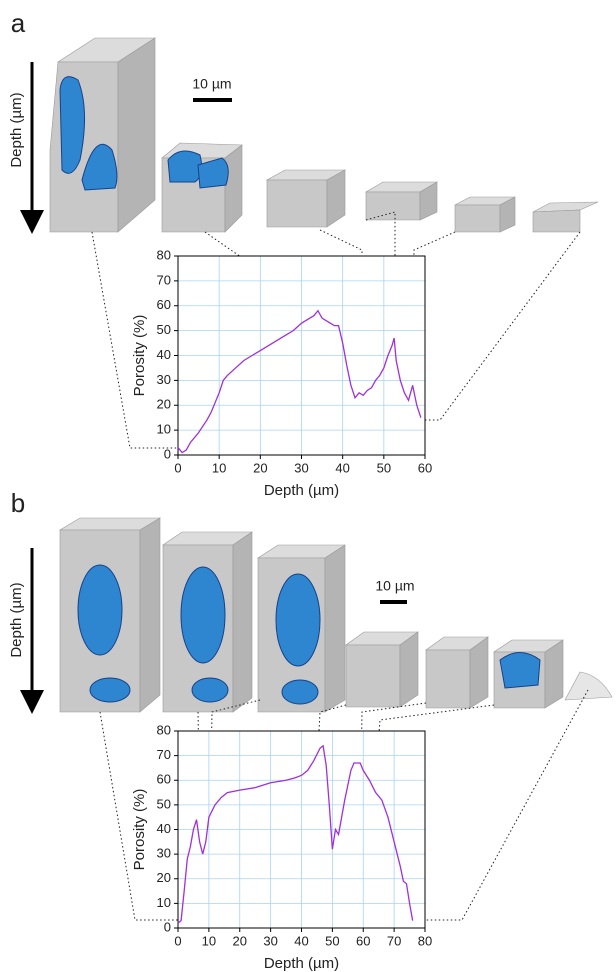 Image resolution: width=616 pixels, height=972 pixels. I want to click on panel-label: a, so click(18, 23).